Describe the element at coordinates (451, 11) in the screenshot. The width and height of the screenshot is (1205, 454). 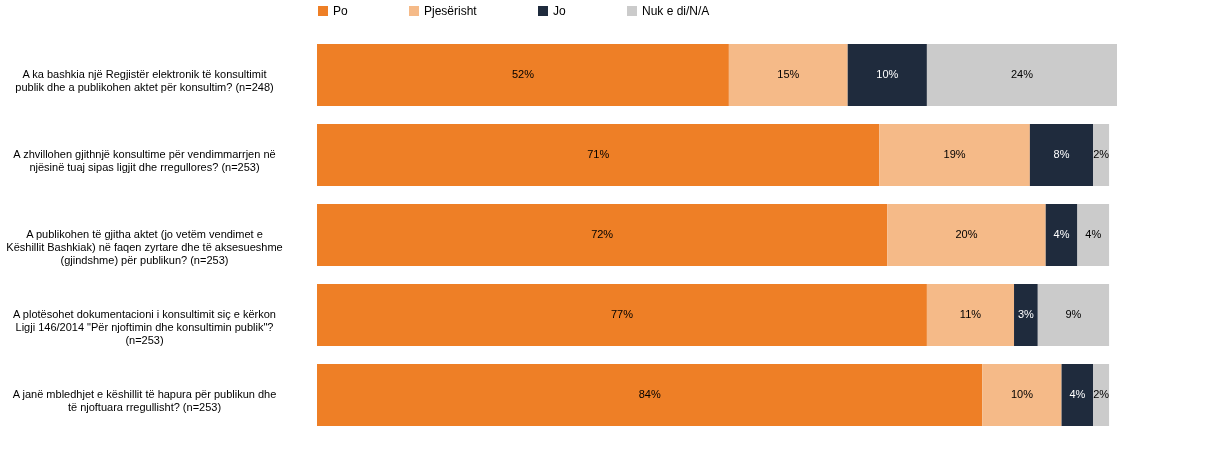
I see `legend-label: Pjesërisht` at that location.